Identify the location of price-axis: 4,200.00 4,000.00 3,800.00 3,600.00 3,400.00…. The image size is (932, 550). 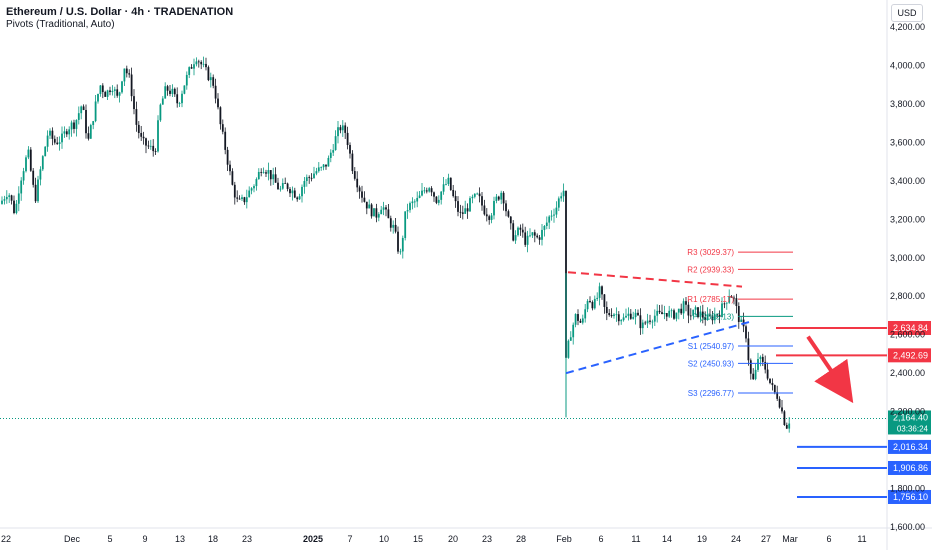
(907, 277).